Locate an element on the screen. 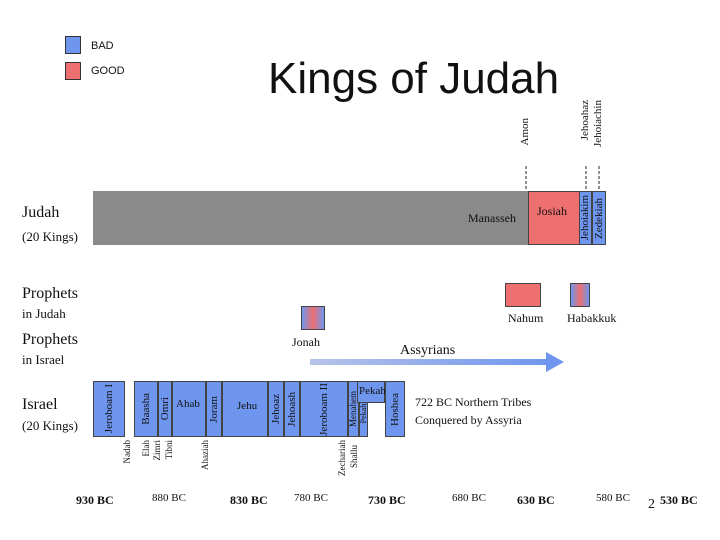 This screenshot has width=720, height=540. note-line-2: Conquered by Assyria is located at coordinates (468, 420).